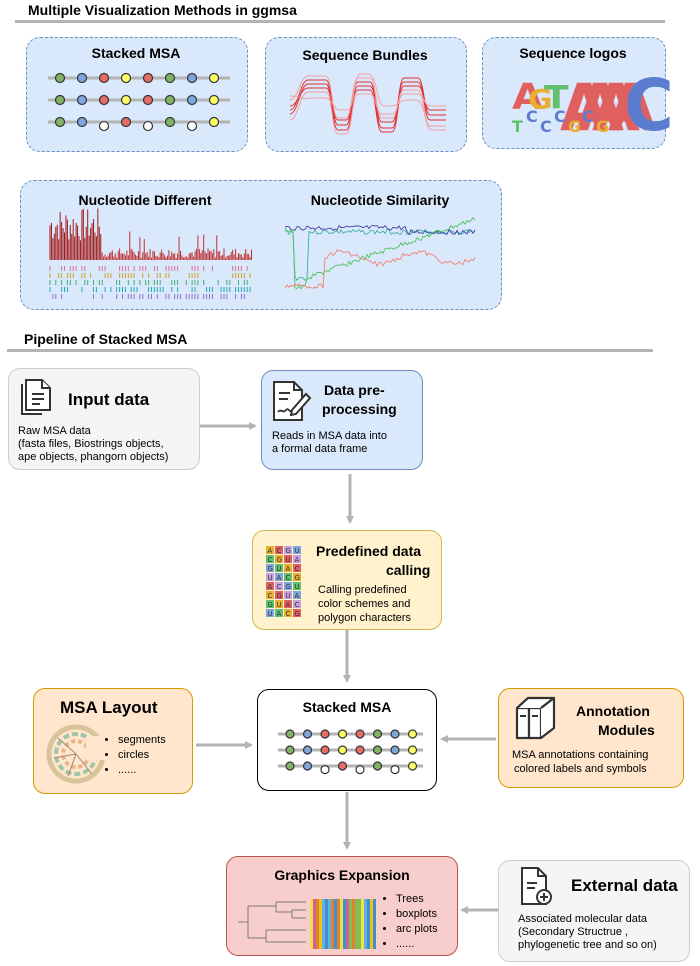  What do you see at coordinates (536, 886) in the screenshot?
I see `document-add-icon` at bounding box center [536, 886].